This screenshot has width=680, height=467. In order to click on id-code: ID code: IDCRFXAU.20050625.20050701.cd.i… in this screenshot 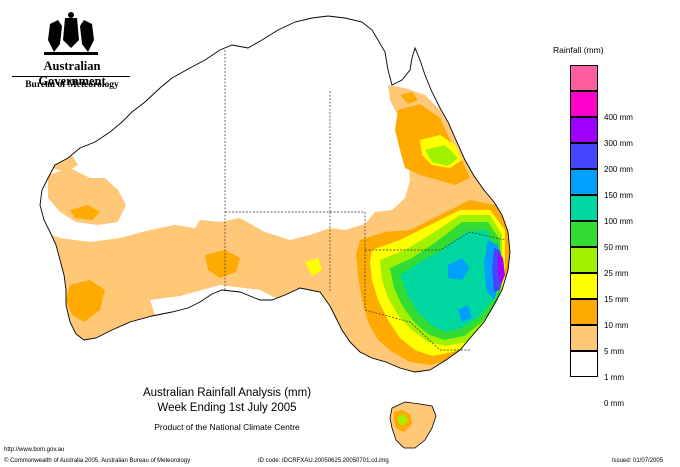, I will do `click(323, 461)`.